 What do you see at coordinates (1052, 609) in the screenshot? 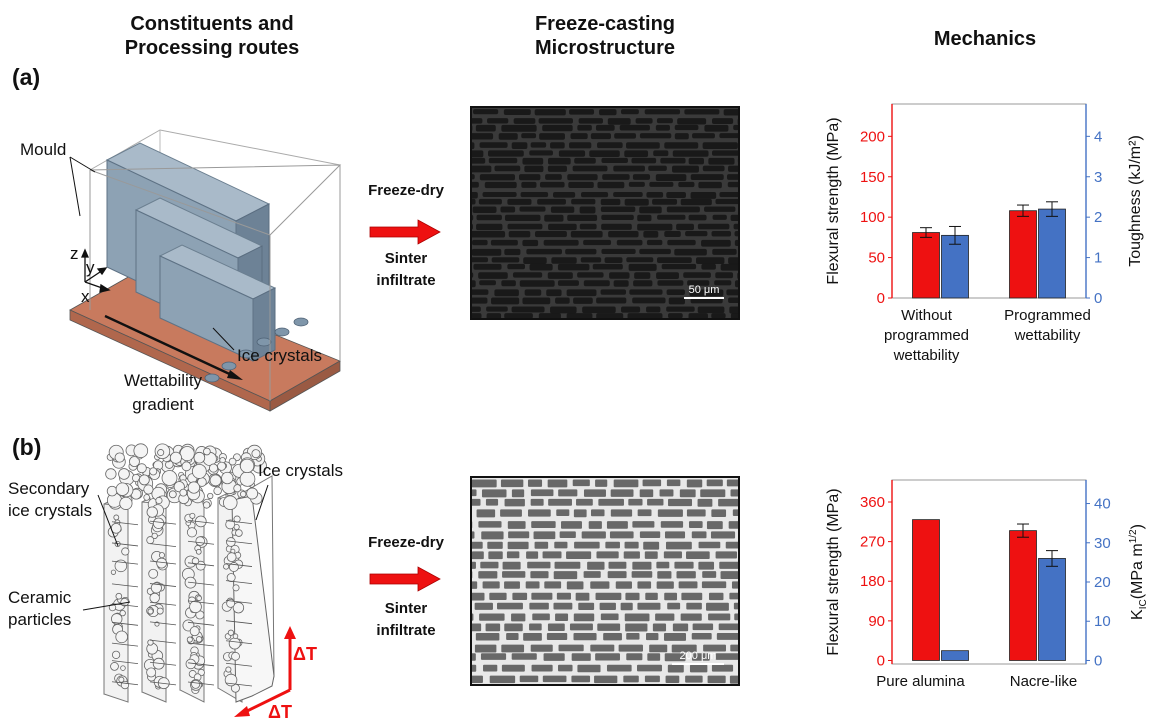
I see `bar-toughness` at bounding box center [1052, 609].